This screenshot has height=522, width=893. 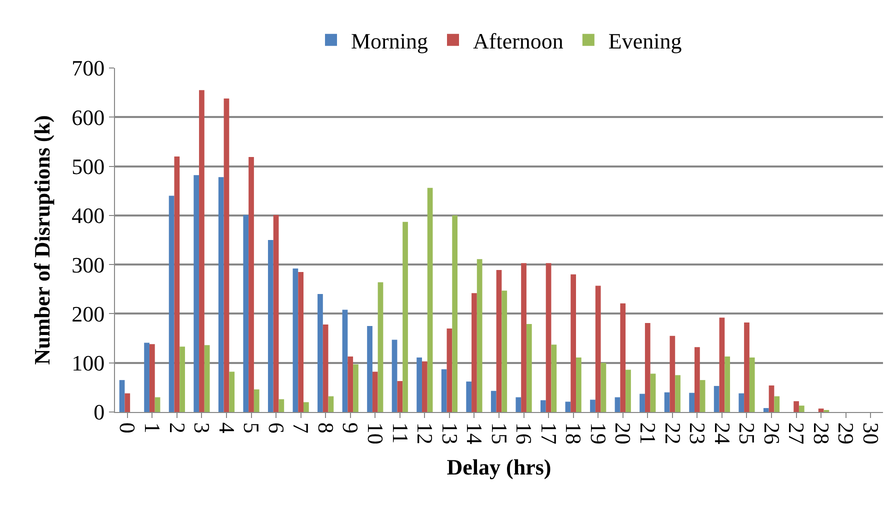 What do you see at coordinates (673, 433) in the screenshot?
I see `x-tick-label: 22` at bounding box center [673, 433].